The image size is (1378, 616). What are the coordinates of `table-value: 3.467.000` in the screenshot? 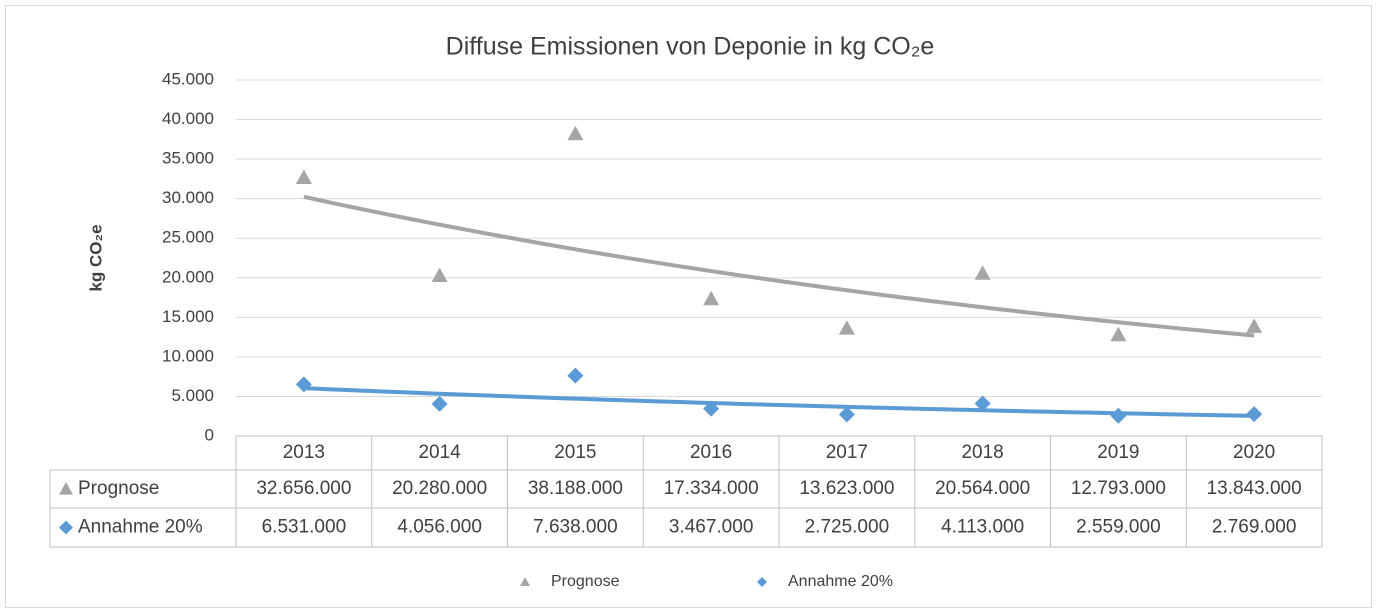 It's located at (711, 527).